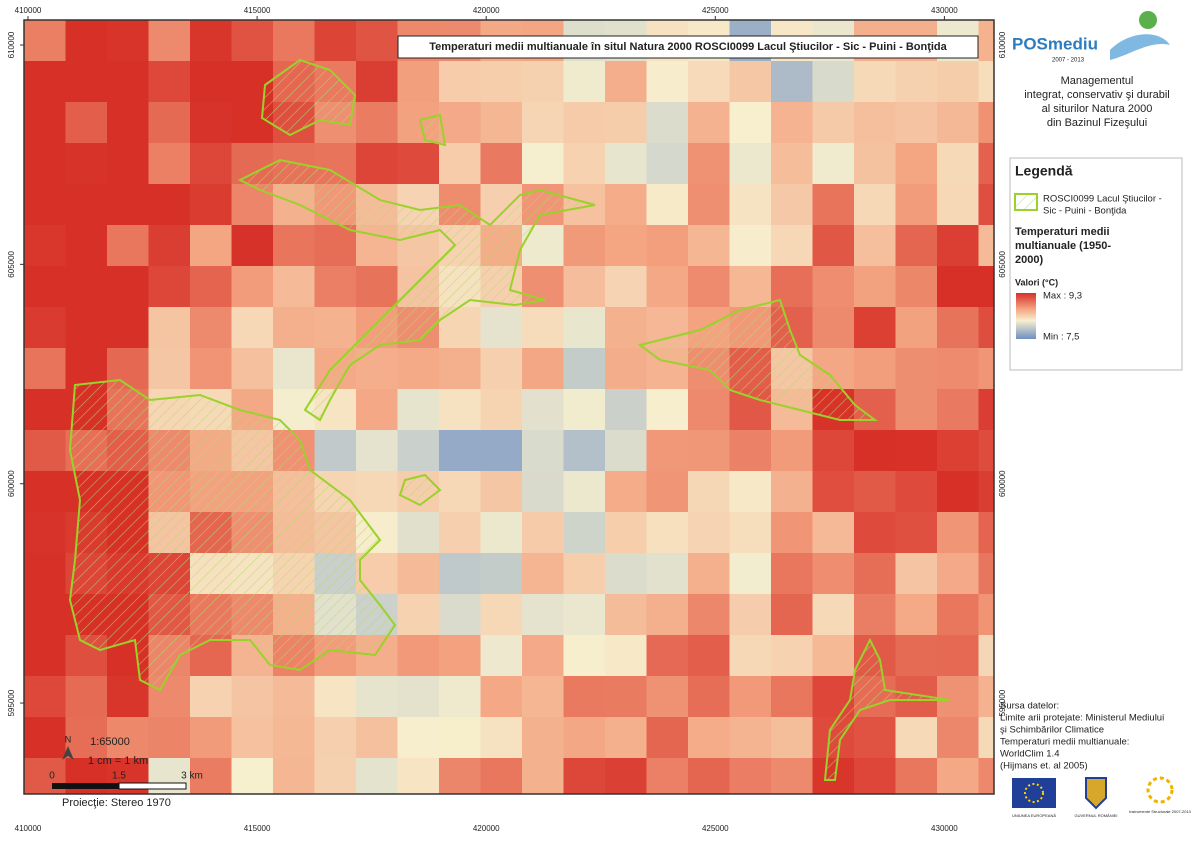 The image size is (1193, 843). Describe the element at coordinates (1160, 790) in the screenshot. I see `is-logo` at that location.